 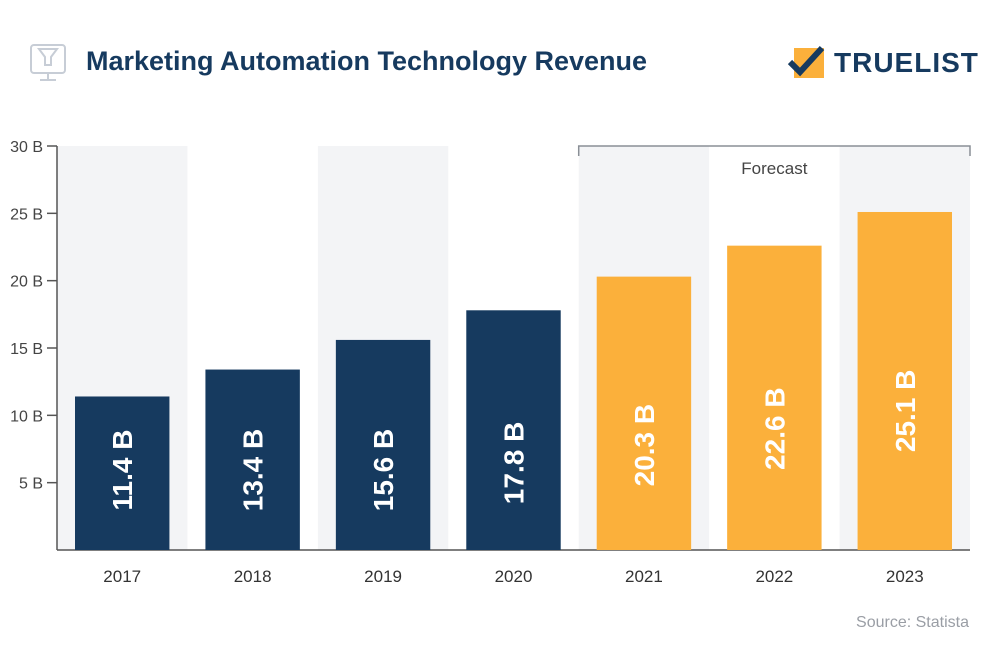 I want to click on data-label: 11.4 B, so click(x=122, y=470).